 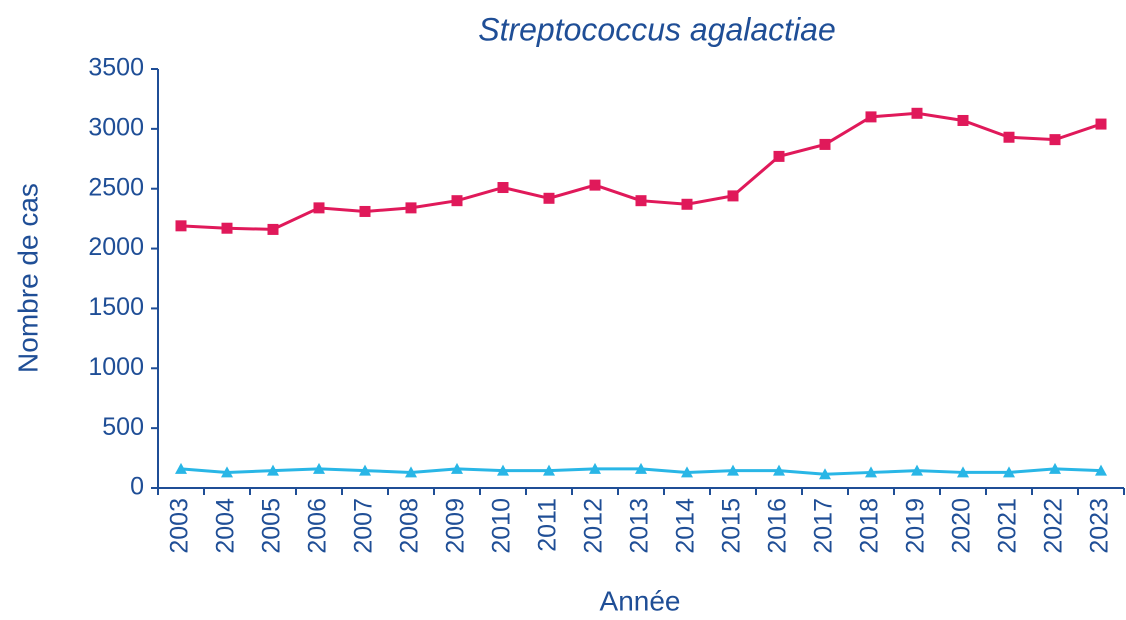 What do you see at coordinates (1054, 526) in the screenshot?
I see `x-tick-label: 2022` at bounding box center [1054, 526].